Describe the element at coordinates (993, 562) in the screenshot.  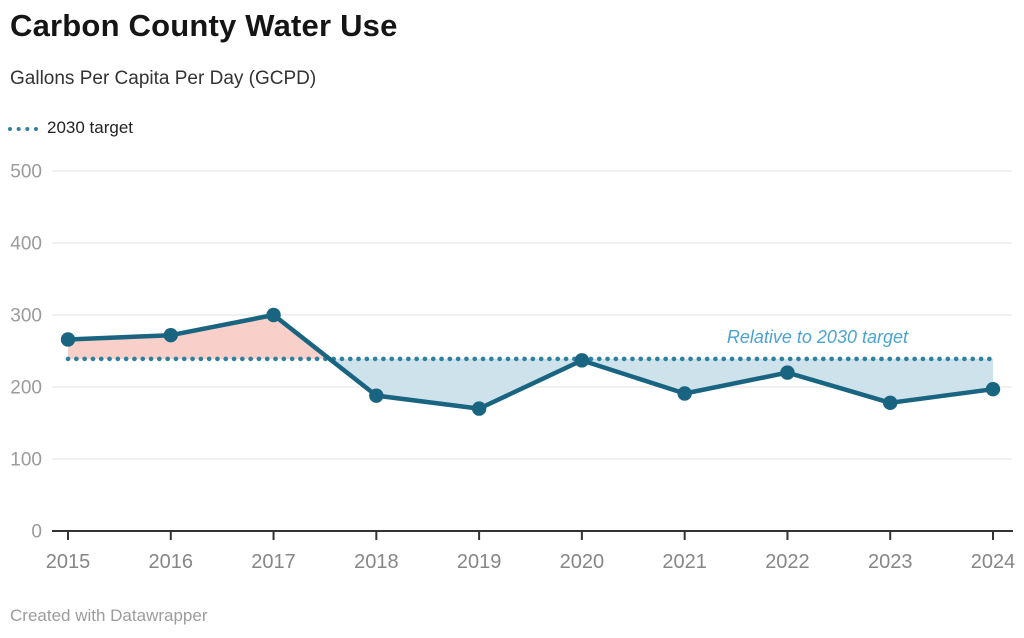
I see `x-axis-label: 2024` at that location.